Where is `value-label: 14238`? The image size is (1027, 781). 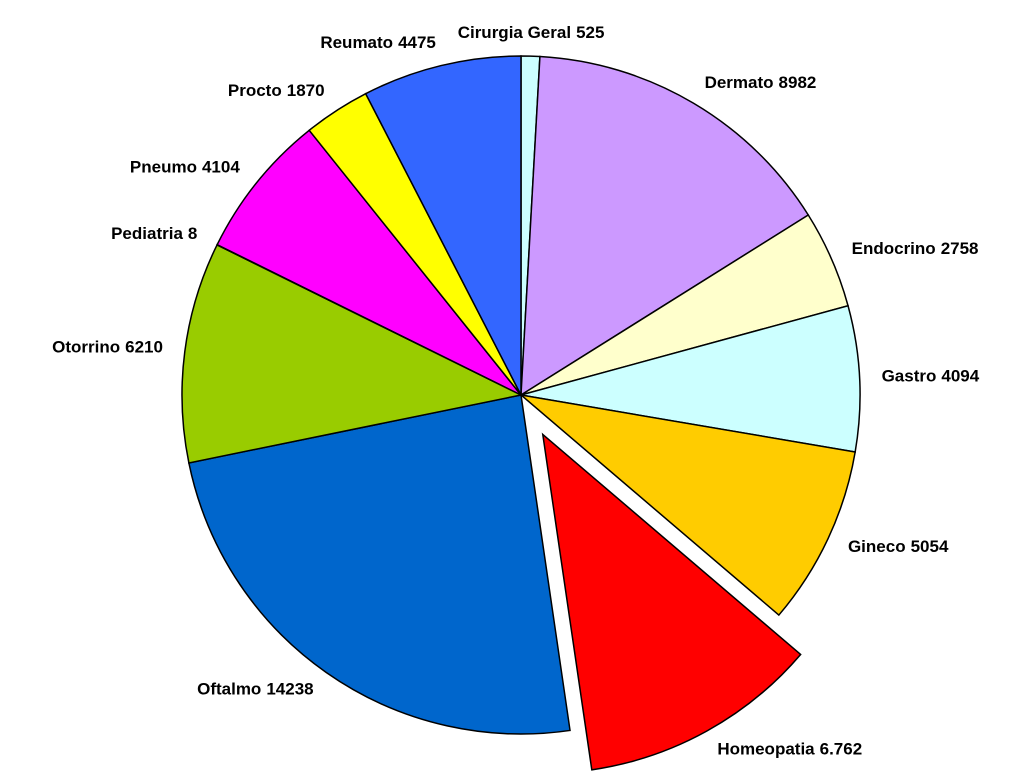 value-label: 14238 is located at coordinates (289, 689).